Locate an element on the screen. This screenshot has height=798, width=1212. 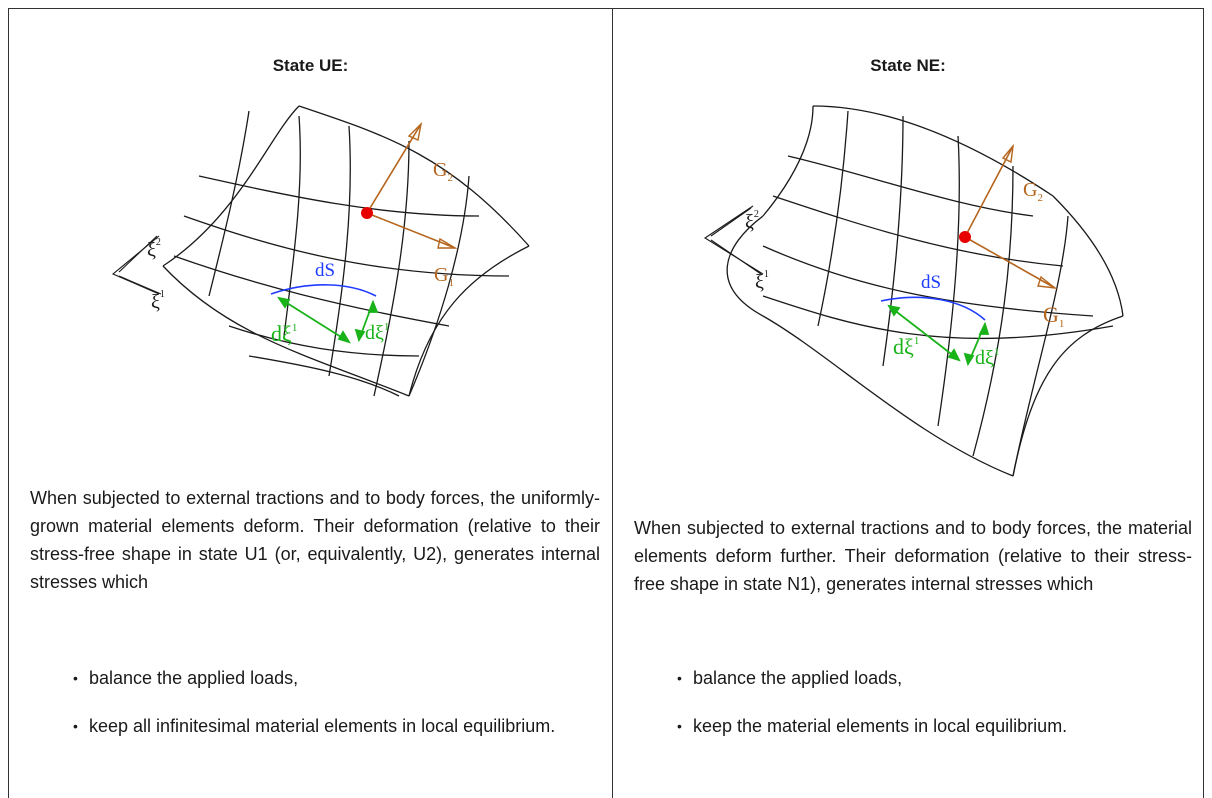
table-left-border is located at coordinates (8, 403).